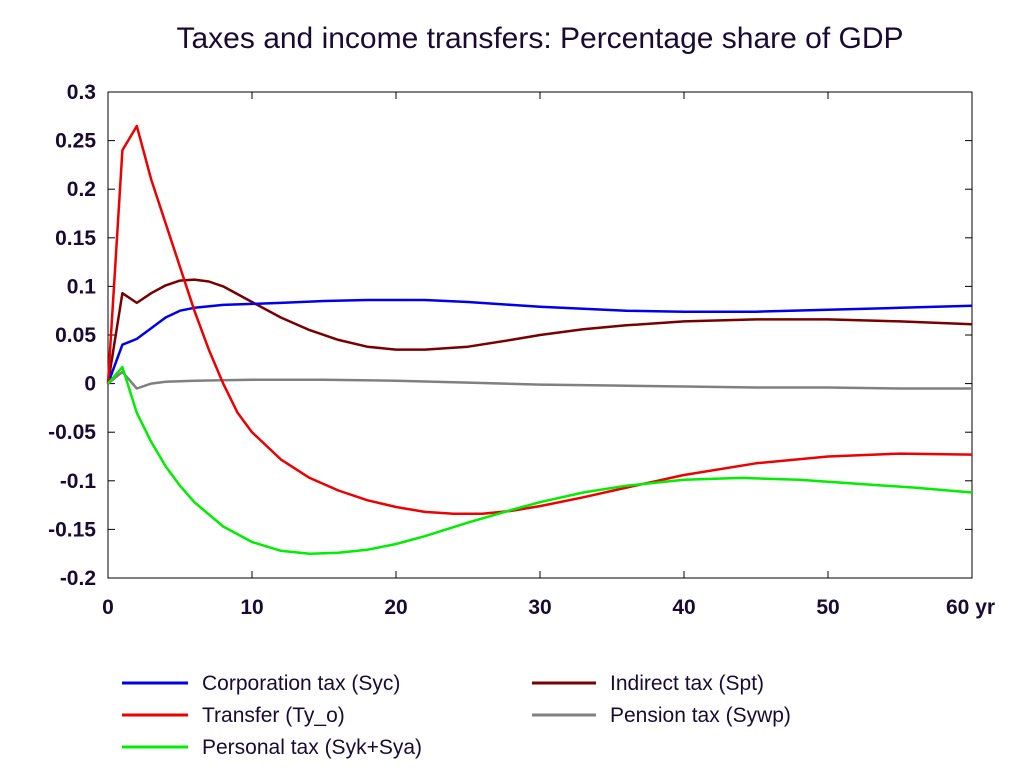 This screenshot has width=1024, height=778. I want to click on y-tick-label: 0, so click(90, 384).